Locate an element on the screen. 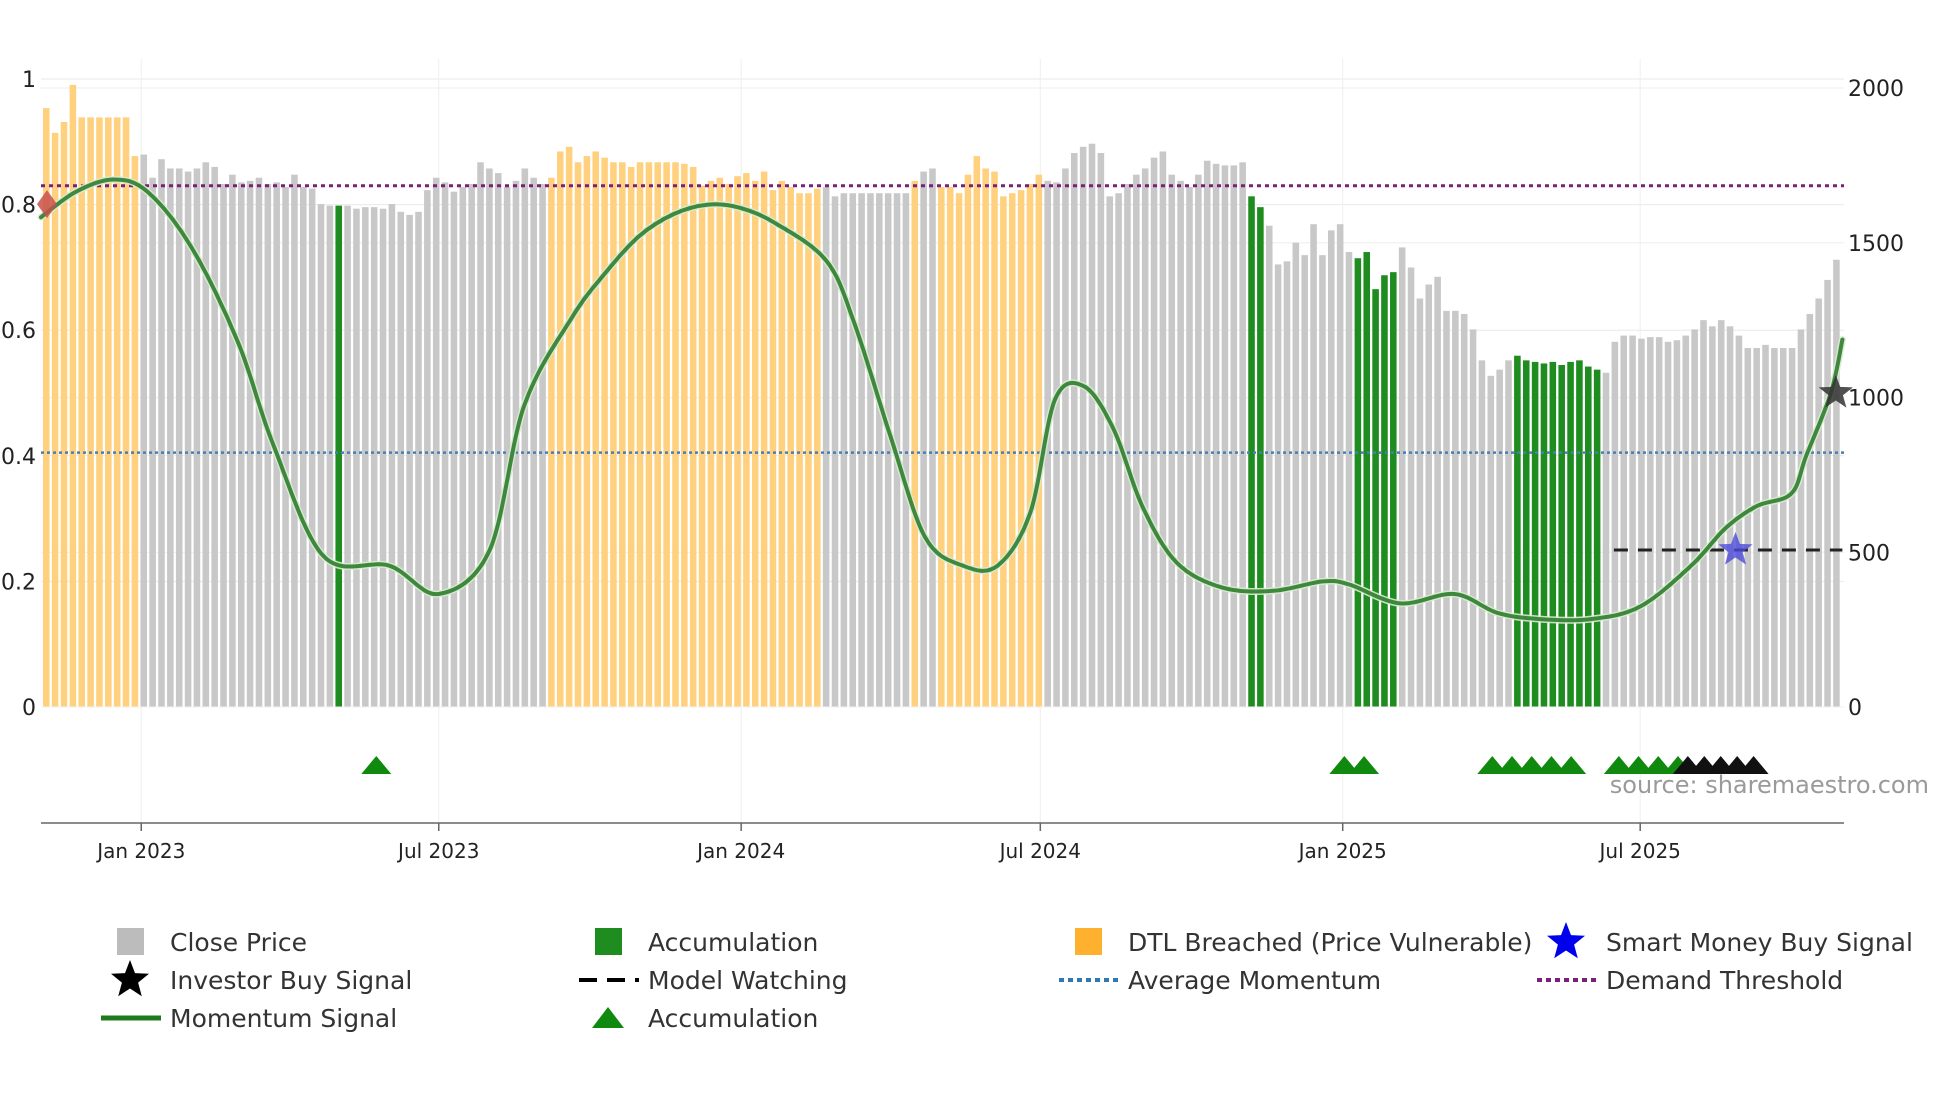 This screenshot has width=1960, height=1102. right-tick-label: 500 is located at coordinates (1869, 553).